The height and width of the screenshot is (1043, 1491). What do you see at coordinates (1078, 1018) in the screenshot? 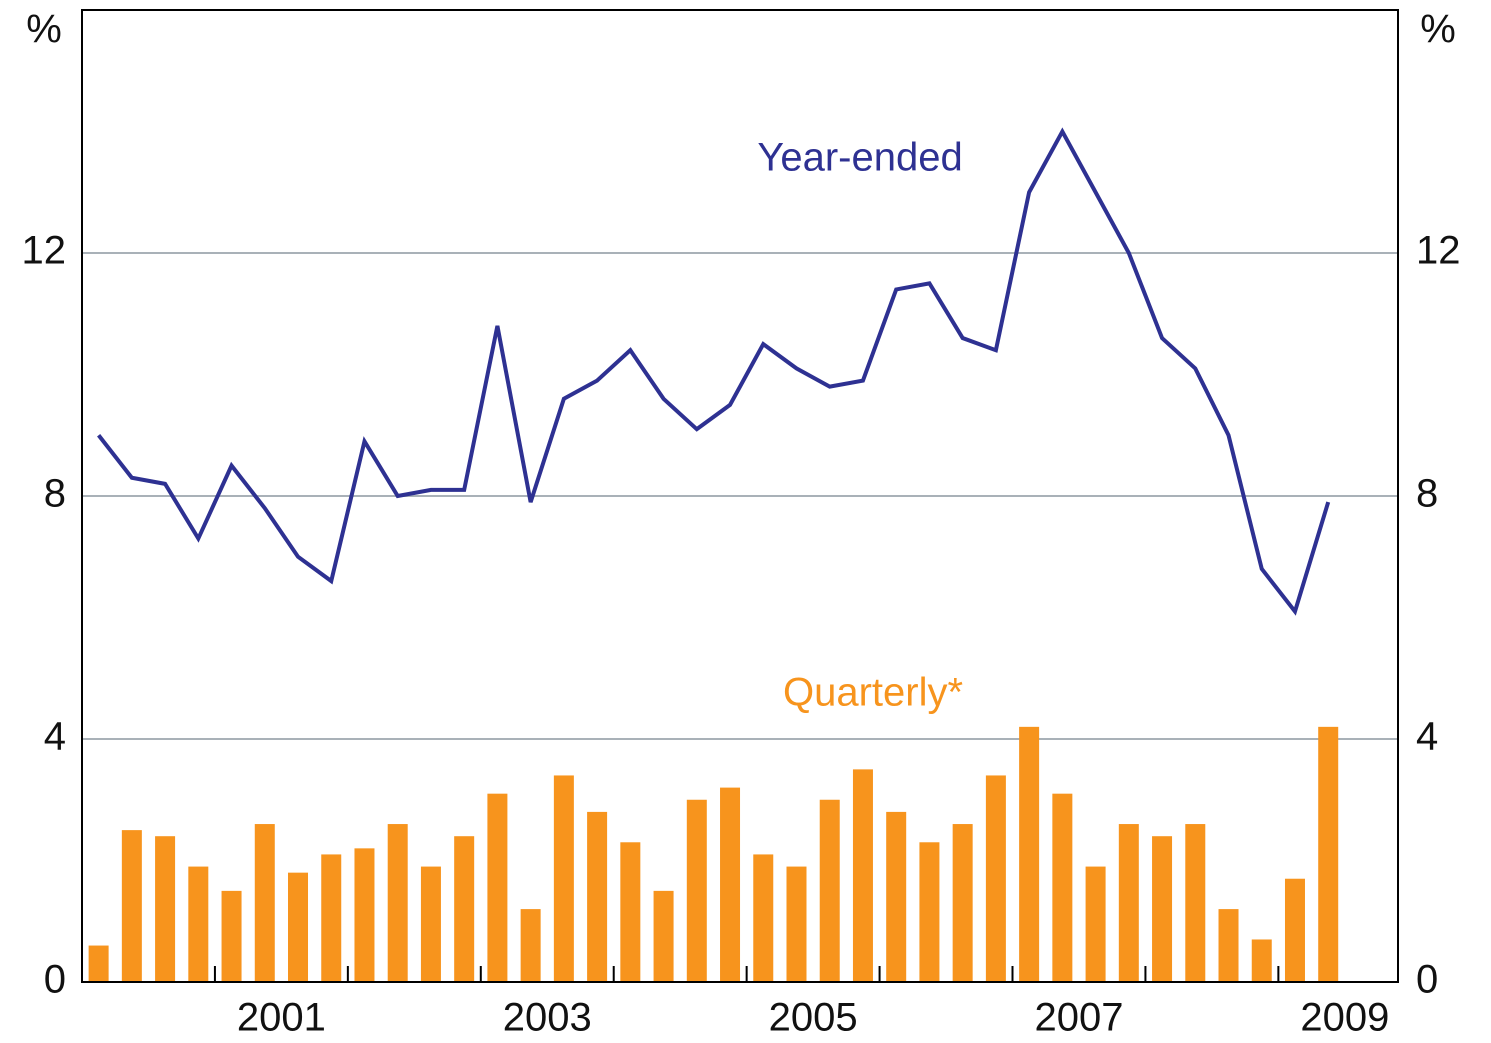
I see `x-tick-label: 2007` at bounding box center [1078, 1018].